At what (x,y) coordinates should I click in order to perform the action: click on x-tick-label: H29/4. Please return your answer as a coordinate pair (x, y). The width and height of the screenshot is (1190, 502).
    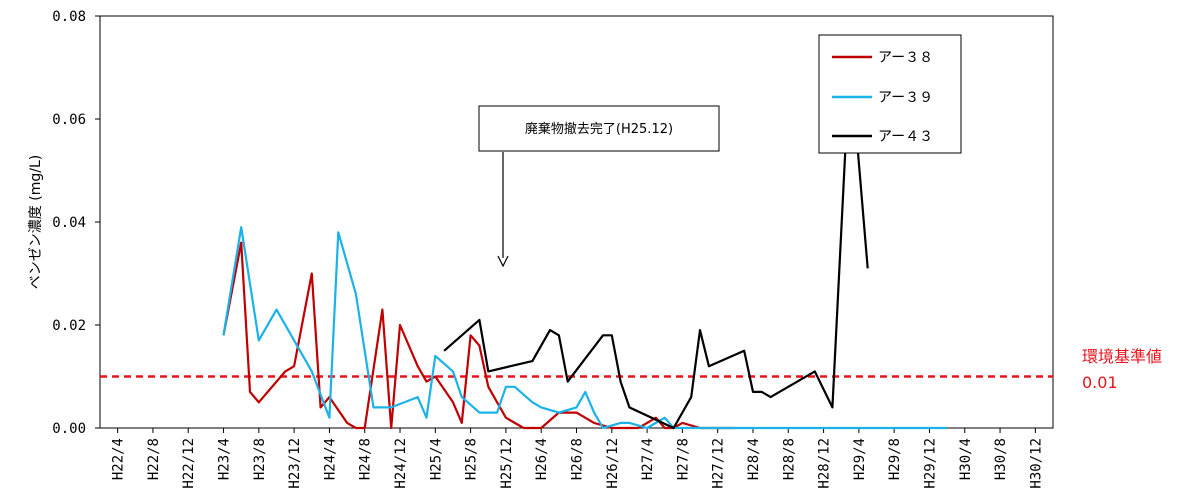
    Looking at the image, I should click on (860, 459).